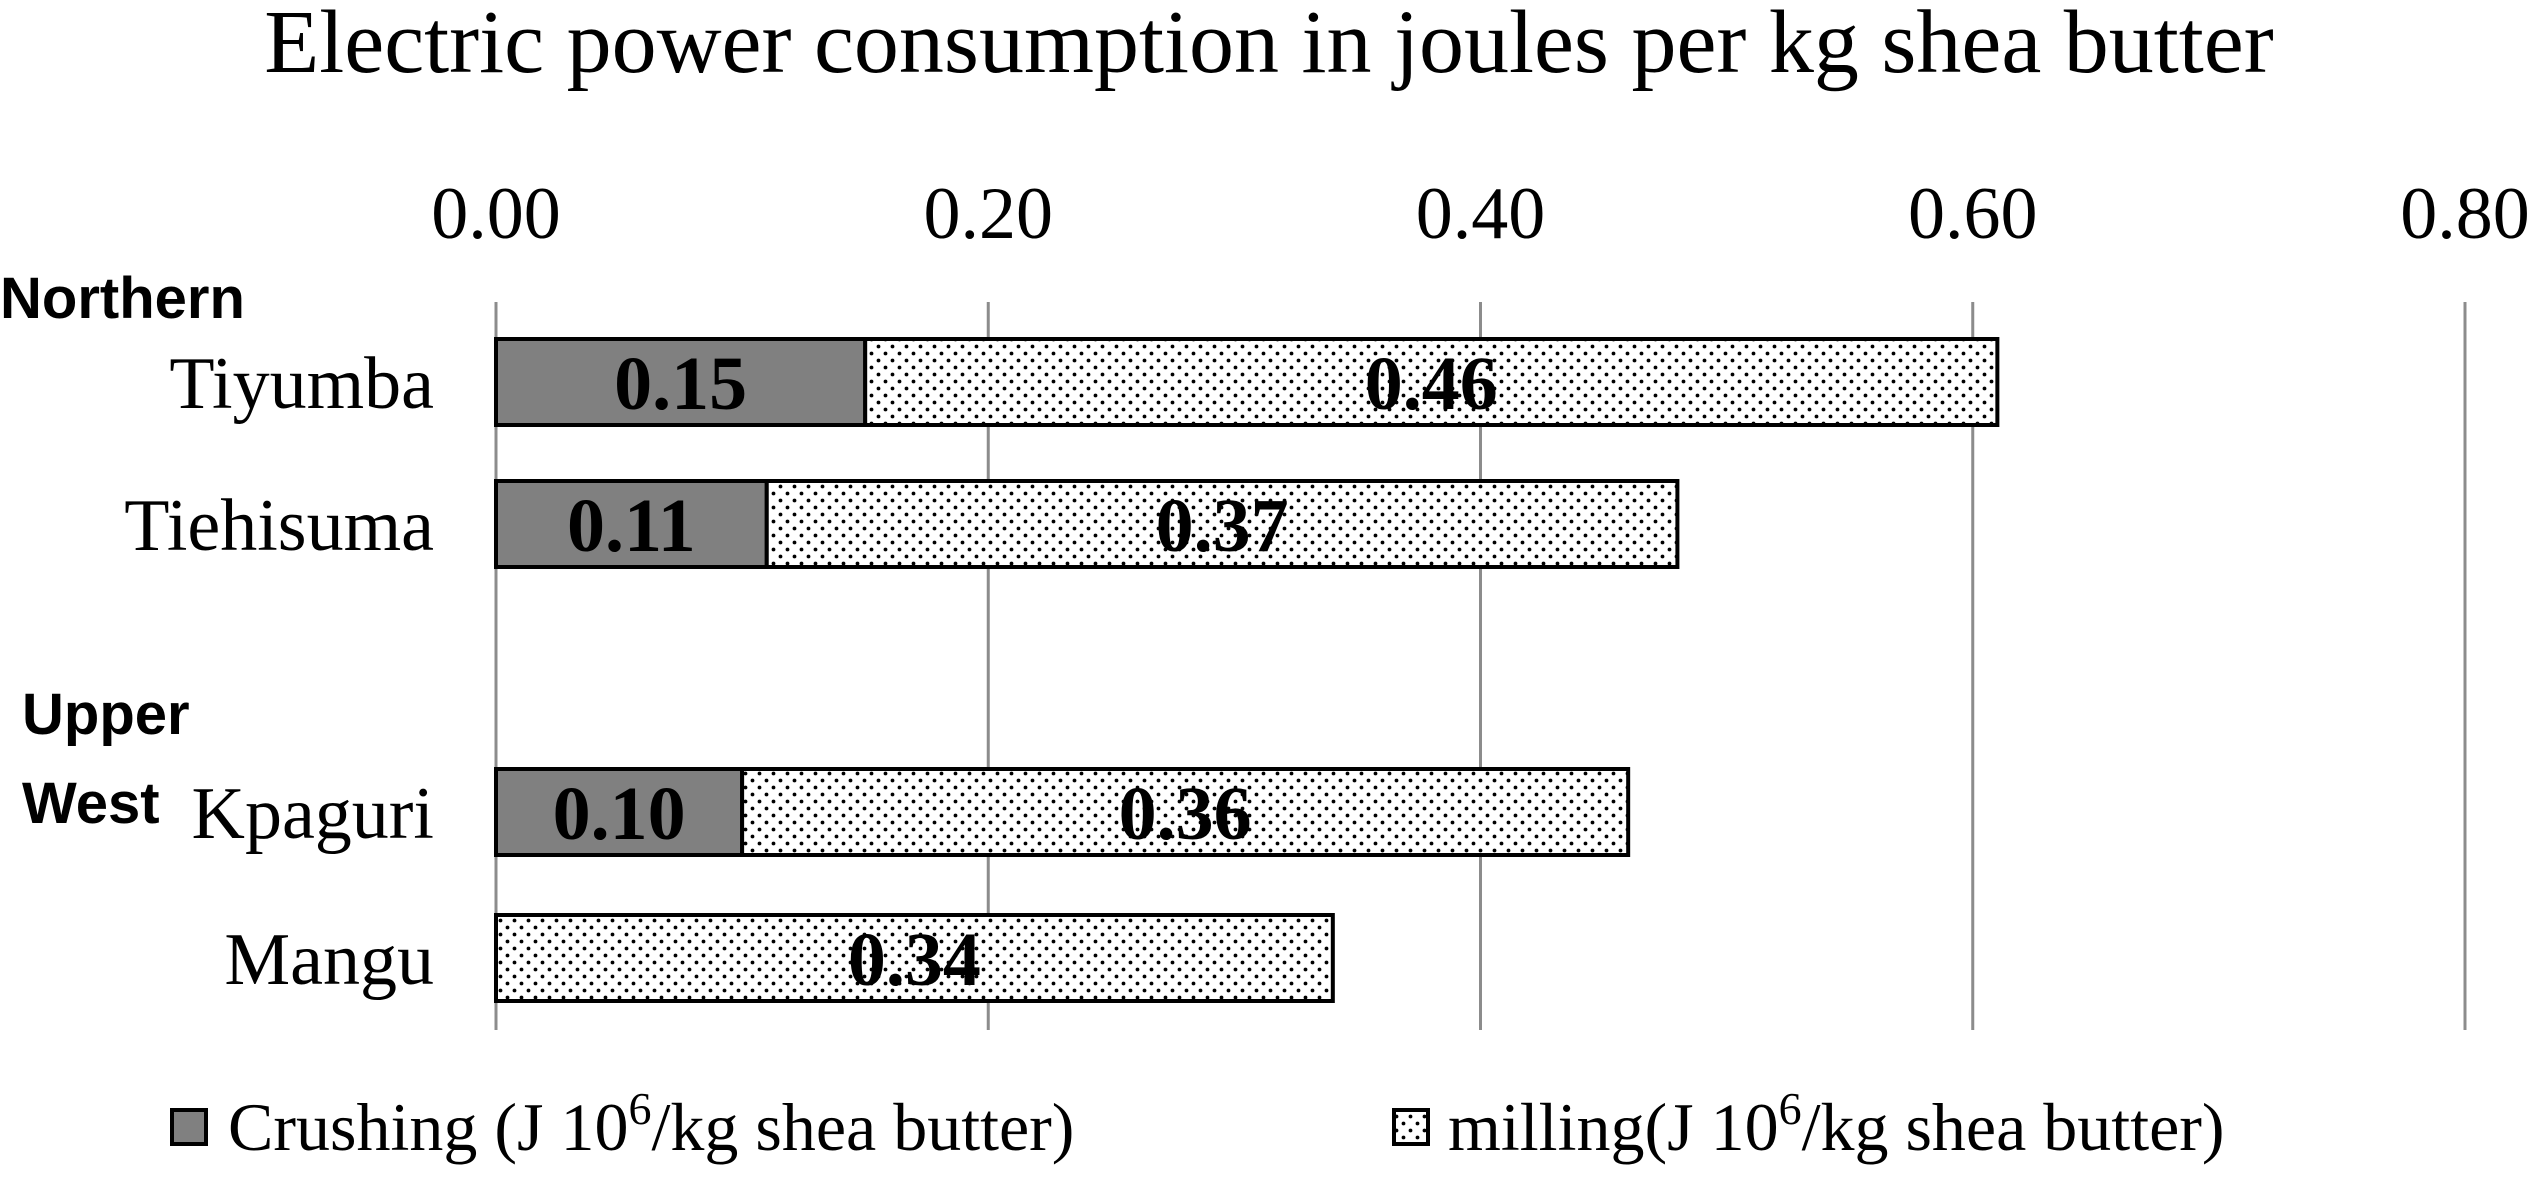 This screenshot has height=1183, width=2538. I want to click on data-label-milling-kpaguri: 0.36, so click(1185, 814).